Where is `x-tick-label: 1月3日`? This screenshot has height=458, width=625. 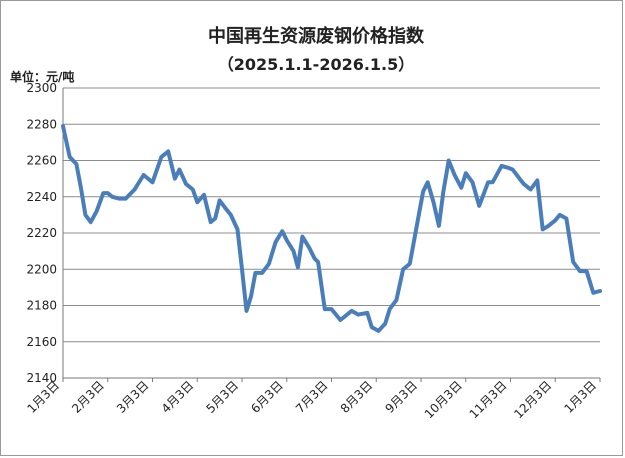
x-tick-label: 1月3日 is located at coordinates (580, 397).